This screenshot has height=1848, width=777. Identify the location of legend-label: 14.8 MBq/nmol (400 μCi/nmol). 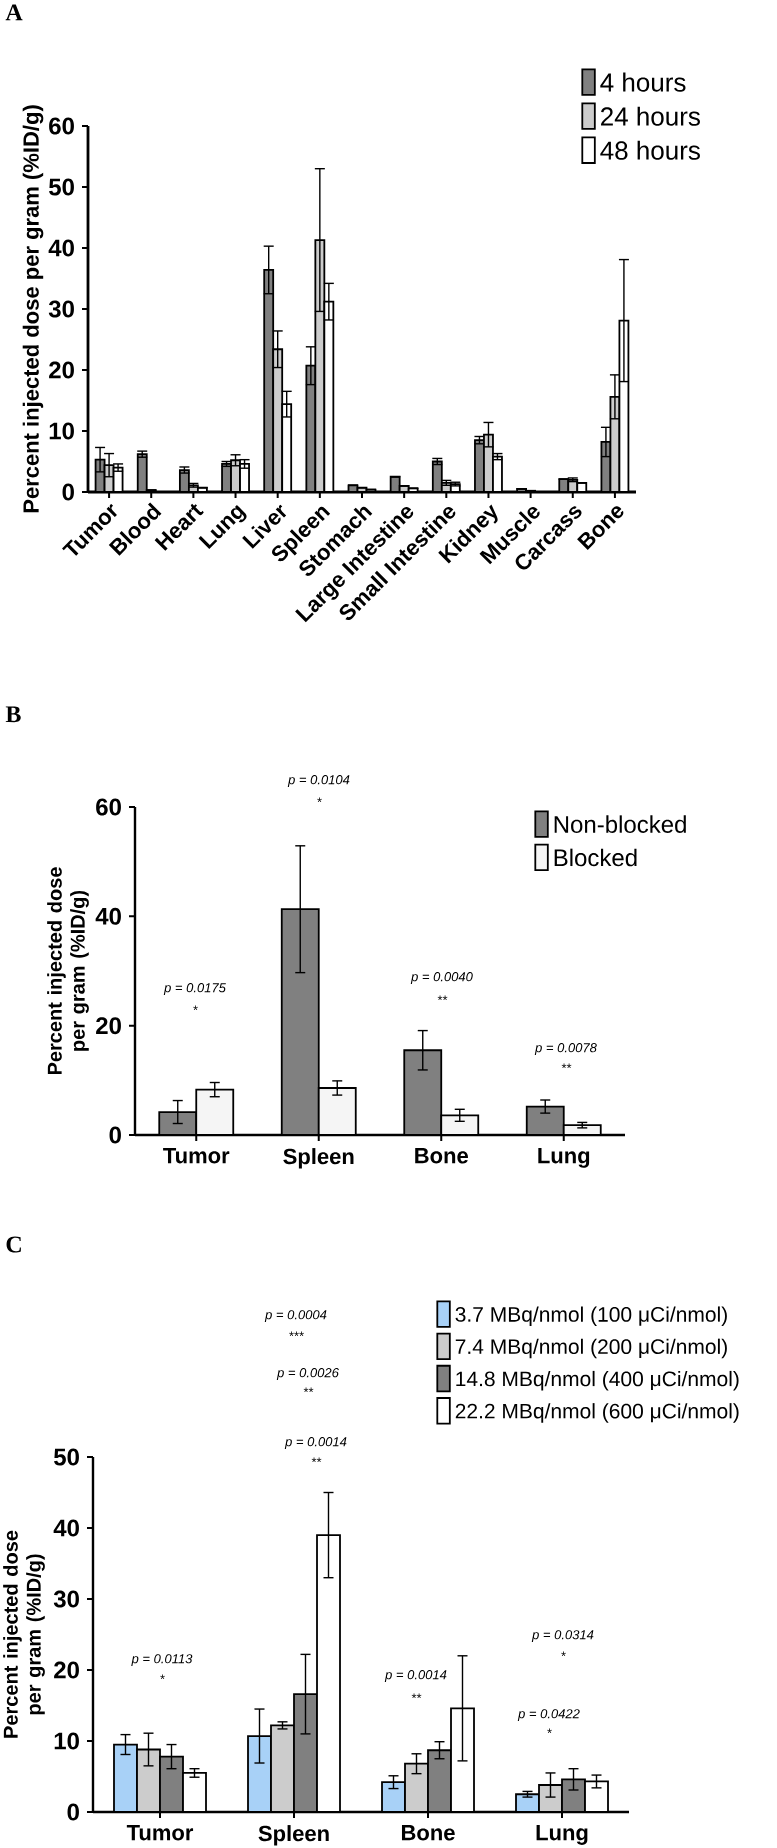
(597, 1380).